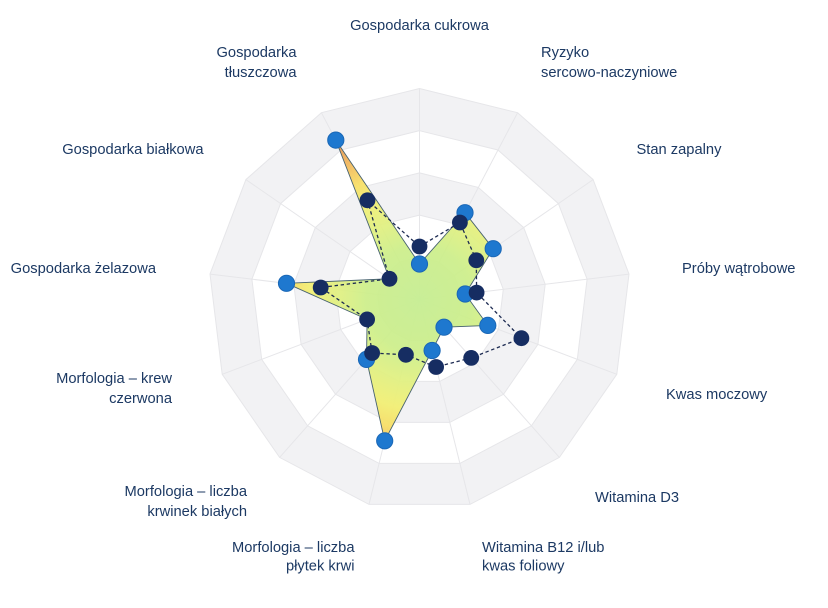 The width and height of the screenshot is (828, 608). What do you see at coordinates (114, 379) in the screenshot?
I see `svg-text: Morfologia – krew` at bounding box center [114, 379].